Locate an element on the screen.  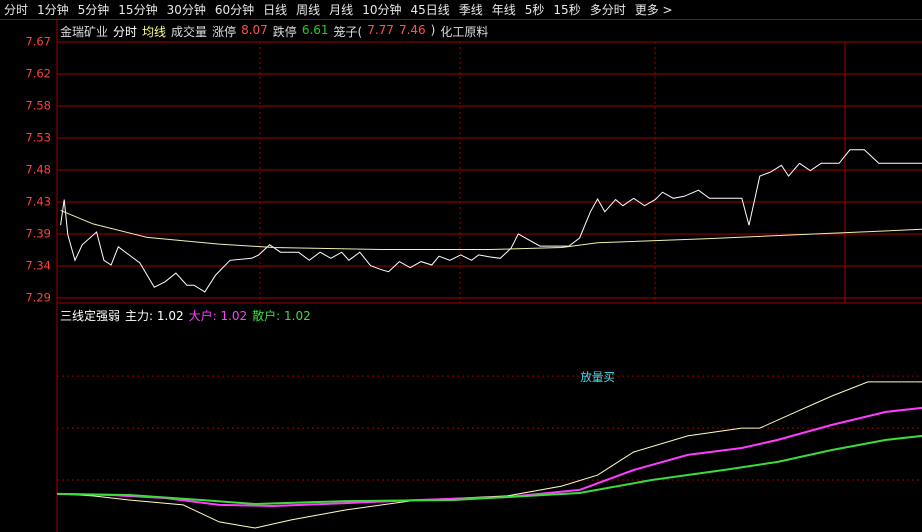
annotation: 放量买 is located at coordinates (597, 377).